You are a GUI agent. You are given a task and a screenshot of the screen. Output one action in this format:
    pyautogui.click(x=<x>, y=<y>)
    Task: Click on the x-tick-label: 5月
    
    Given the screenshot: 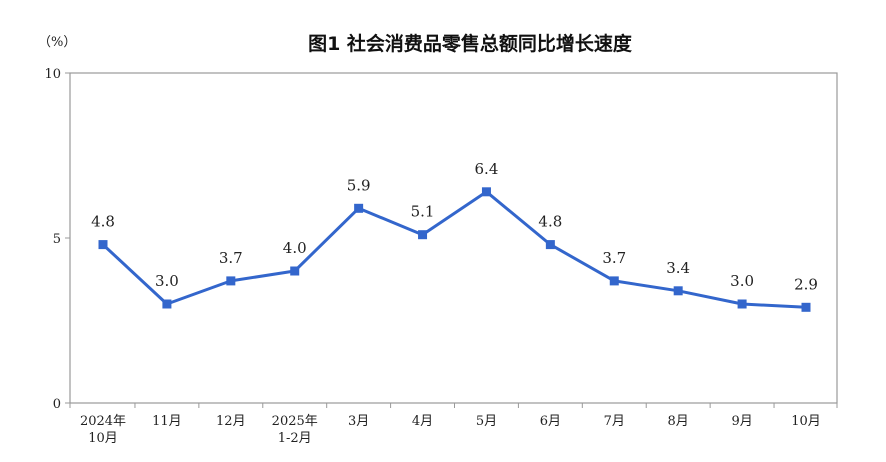 What is the action you would take?
    pyautogui.click(x=486, y=421)
    